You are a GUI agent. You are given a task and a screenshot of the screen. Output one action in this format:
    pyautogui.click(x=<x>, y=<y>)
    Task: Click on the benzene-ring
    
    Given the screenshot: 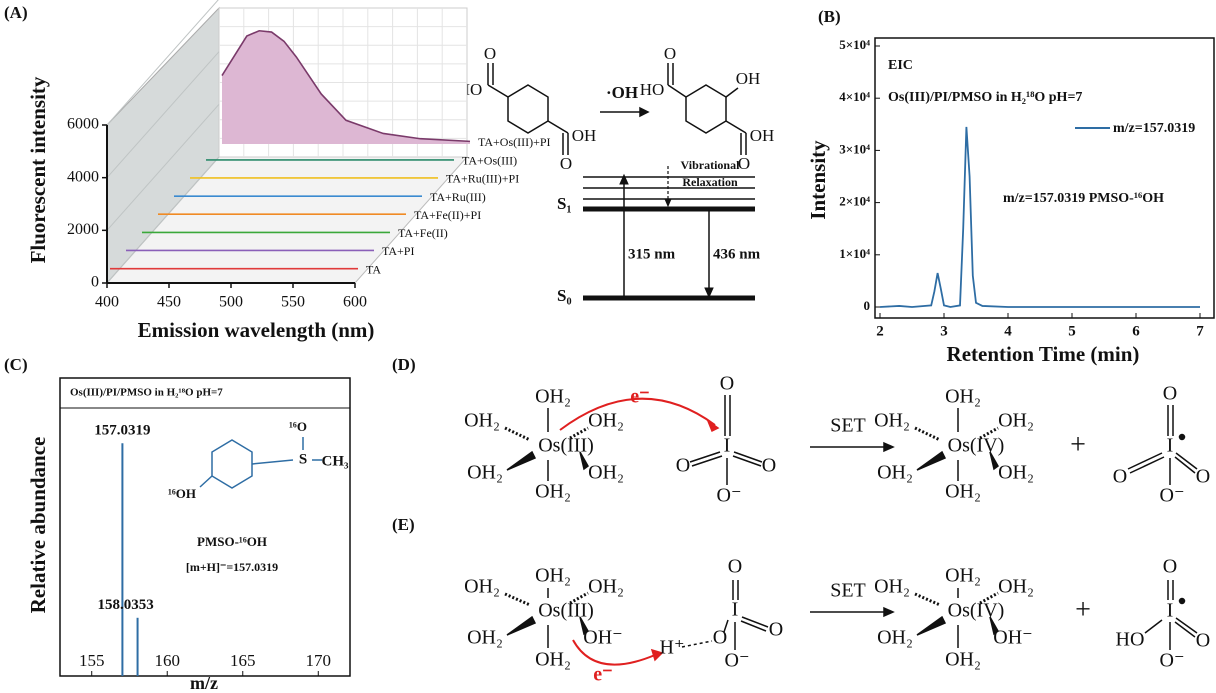 What is the action you would take?
    pyautogui.click(x=232, y=464)
    